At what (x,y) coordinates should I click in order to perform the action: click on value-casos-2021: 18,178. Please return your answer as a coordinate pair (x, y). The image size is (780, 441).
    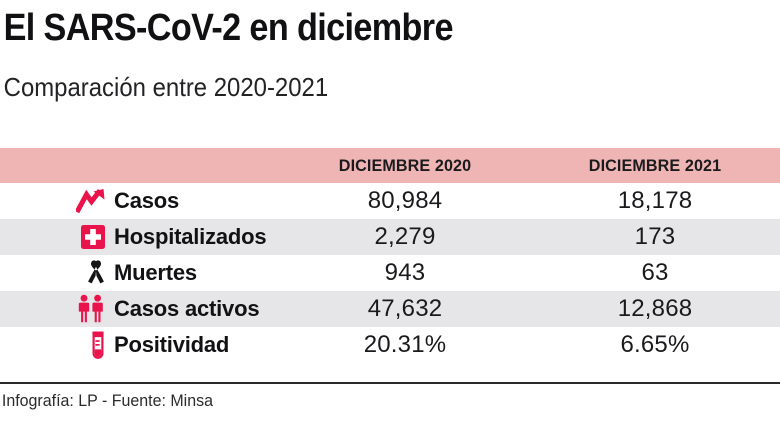
    Looking at the image, I should click on (655, 200).